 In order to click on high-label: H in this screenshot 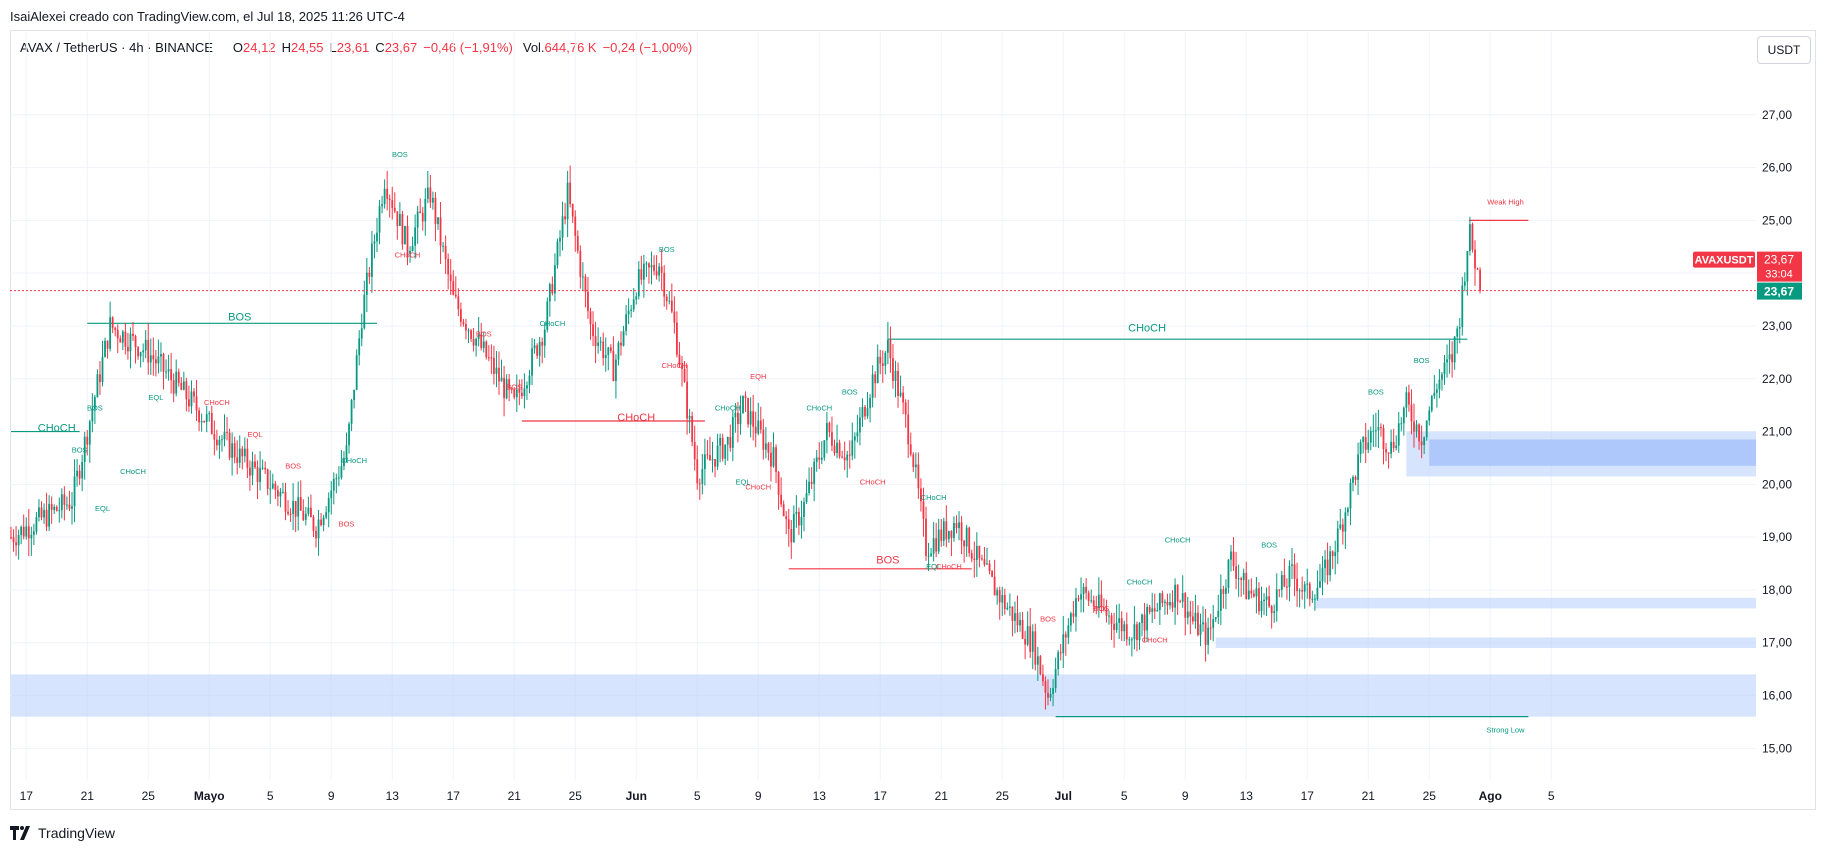, I will do `click(286, 47)`.